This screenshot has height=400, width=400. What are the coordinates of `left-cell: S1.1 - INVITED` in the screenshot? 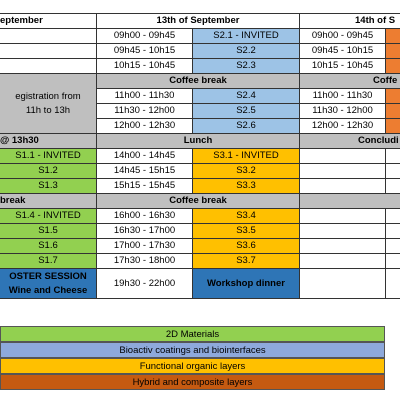 It's located at (48, 156).